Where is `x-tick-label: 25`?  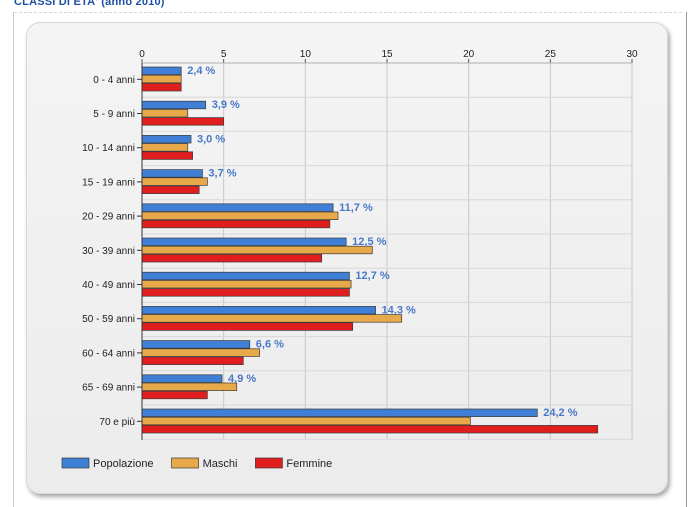
x-tick-label: 25 is located at coordinates (551, 54).